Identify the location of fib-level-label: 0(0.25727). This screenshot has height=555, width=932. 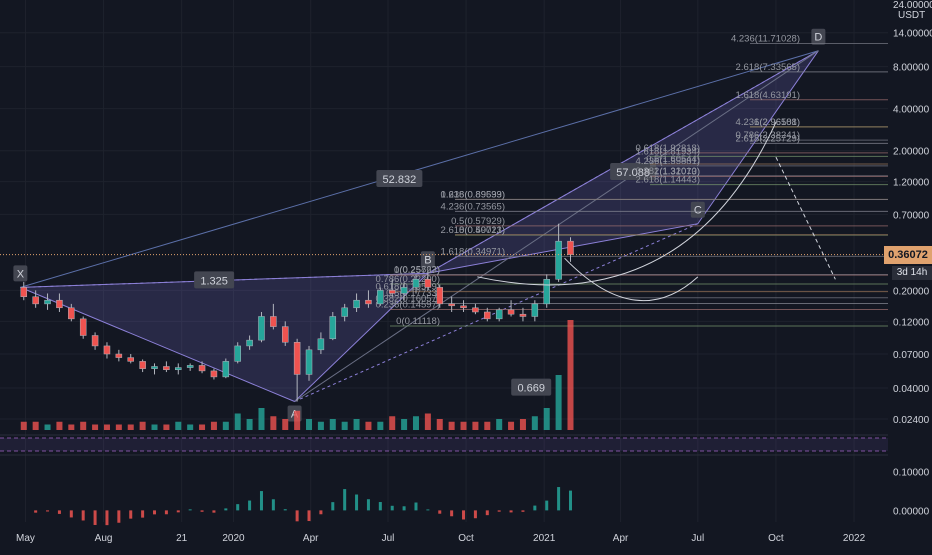
(417, 270).